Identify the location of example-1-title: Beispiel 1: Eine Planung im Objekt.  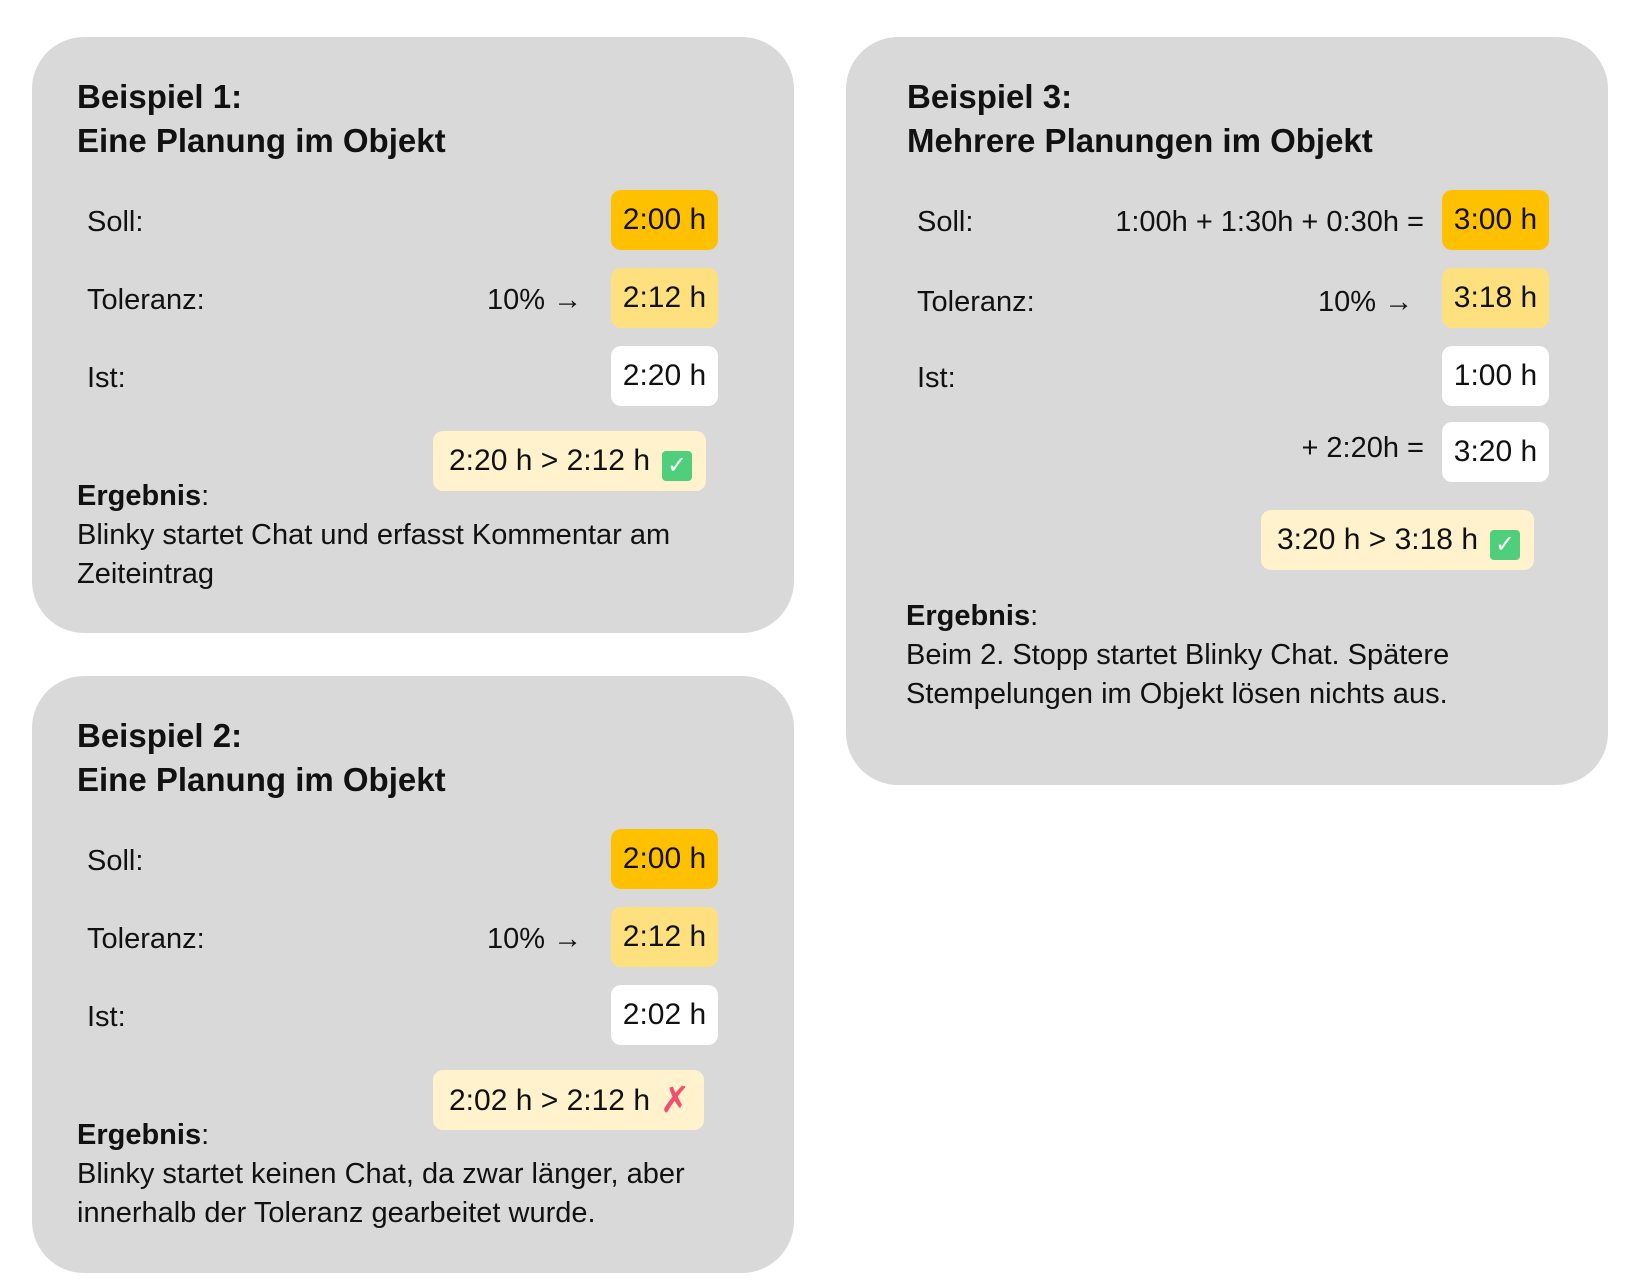
(261, 119).